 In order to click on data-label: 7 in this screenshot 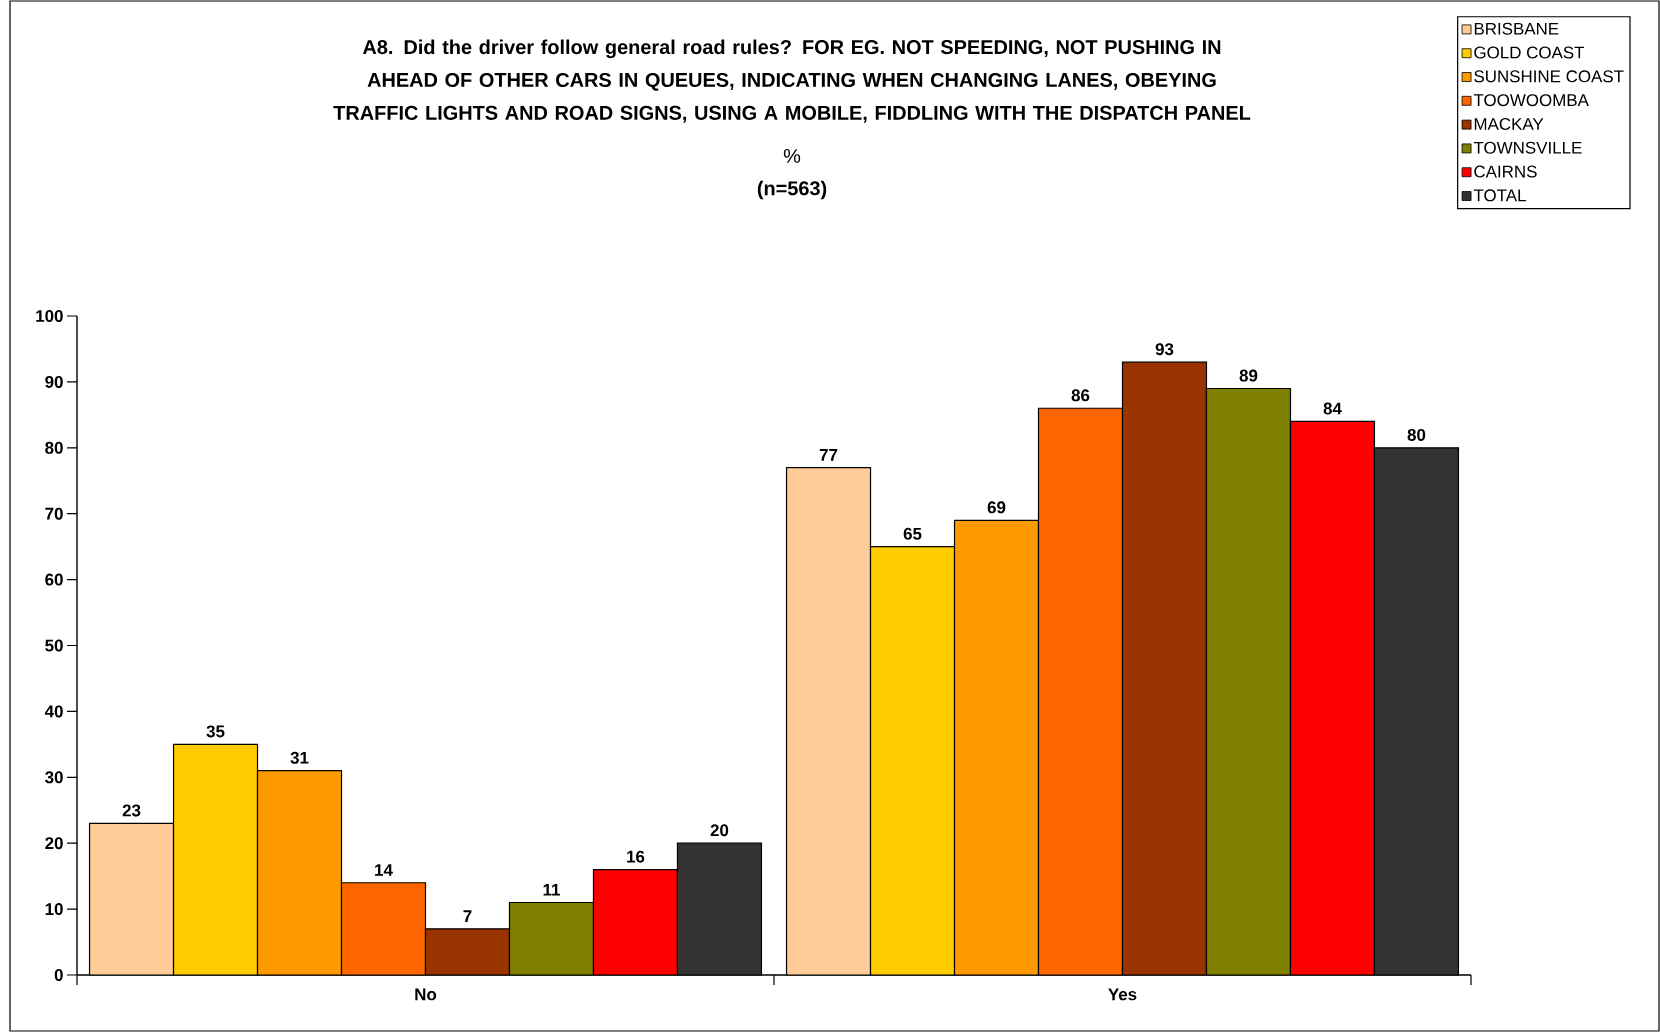, I will do `click(467, 916)`.